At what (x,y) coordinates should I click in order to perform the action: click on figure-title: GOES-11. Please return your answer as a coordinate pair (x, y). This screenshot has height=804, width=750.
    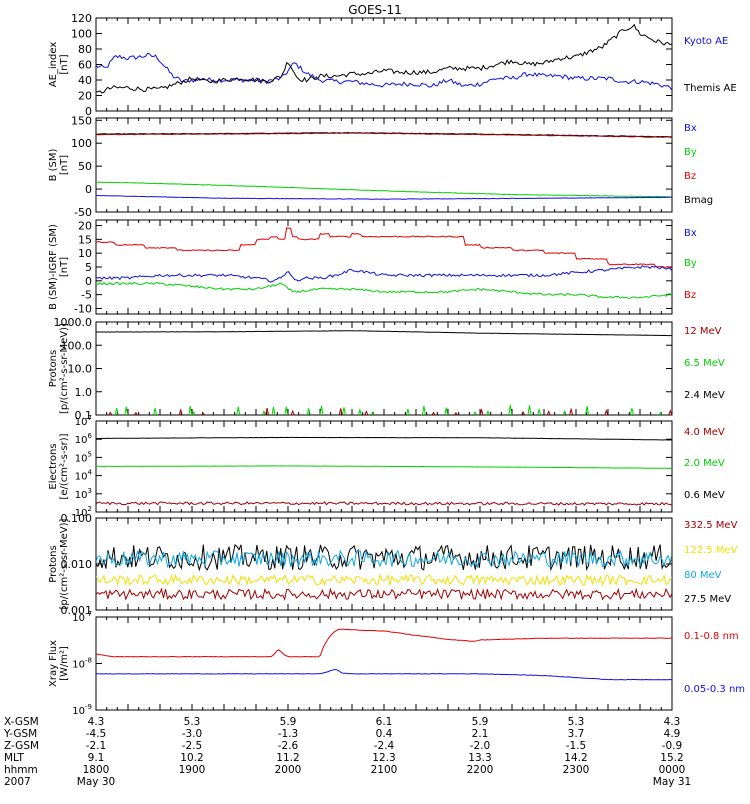
    Looking at the image, I should click on (375, 10).